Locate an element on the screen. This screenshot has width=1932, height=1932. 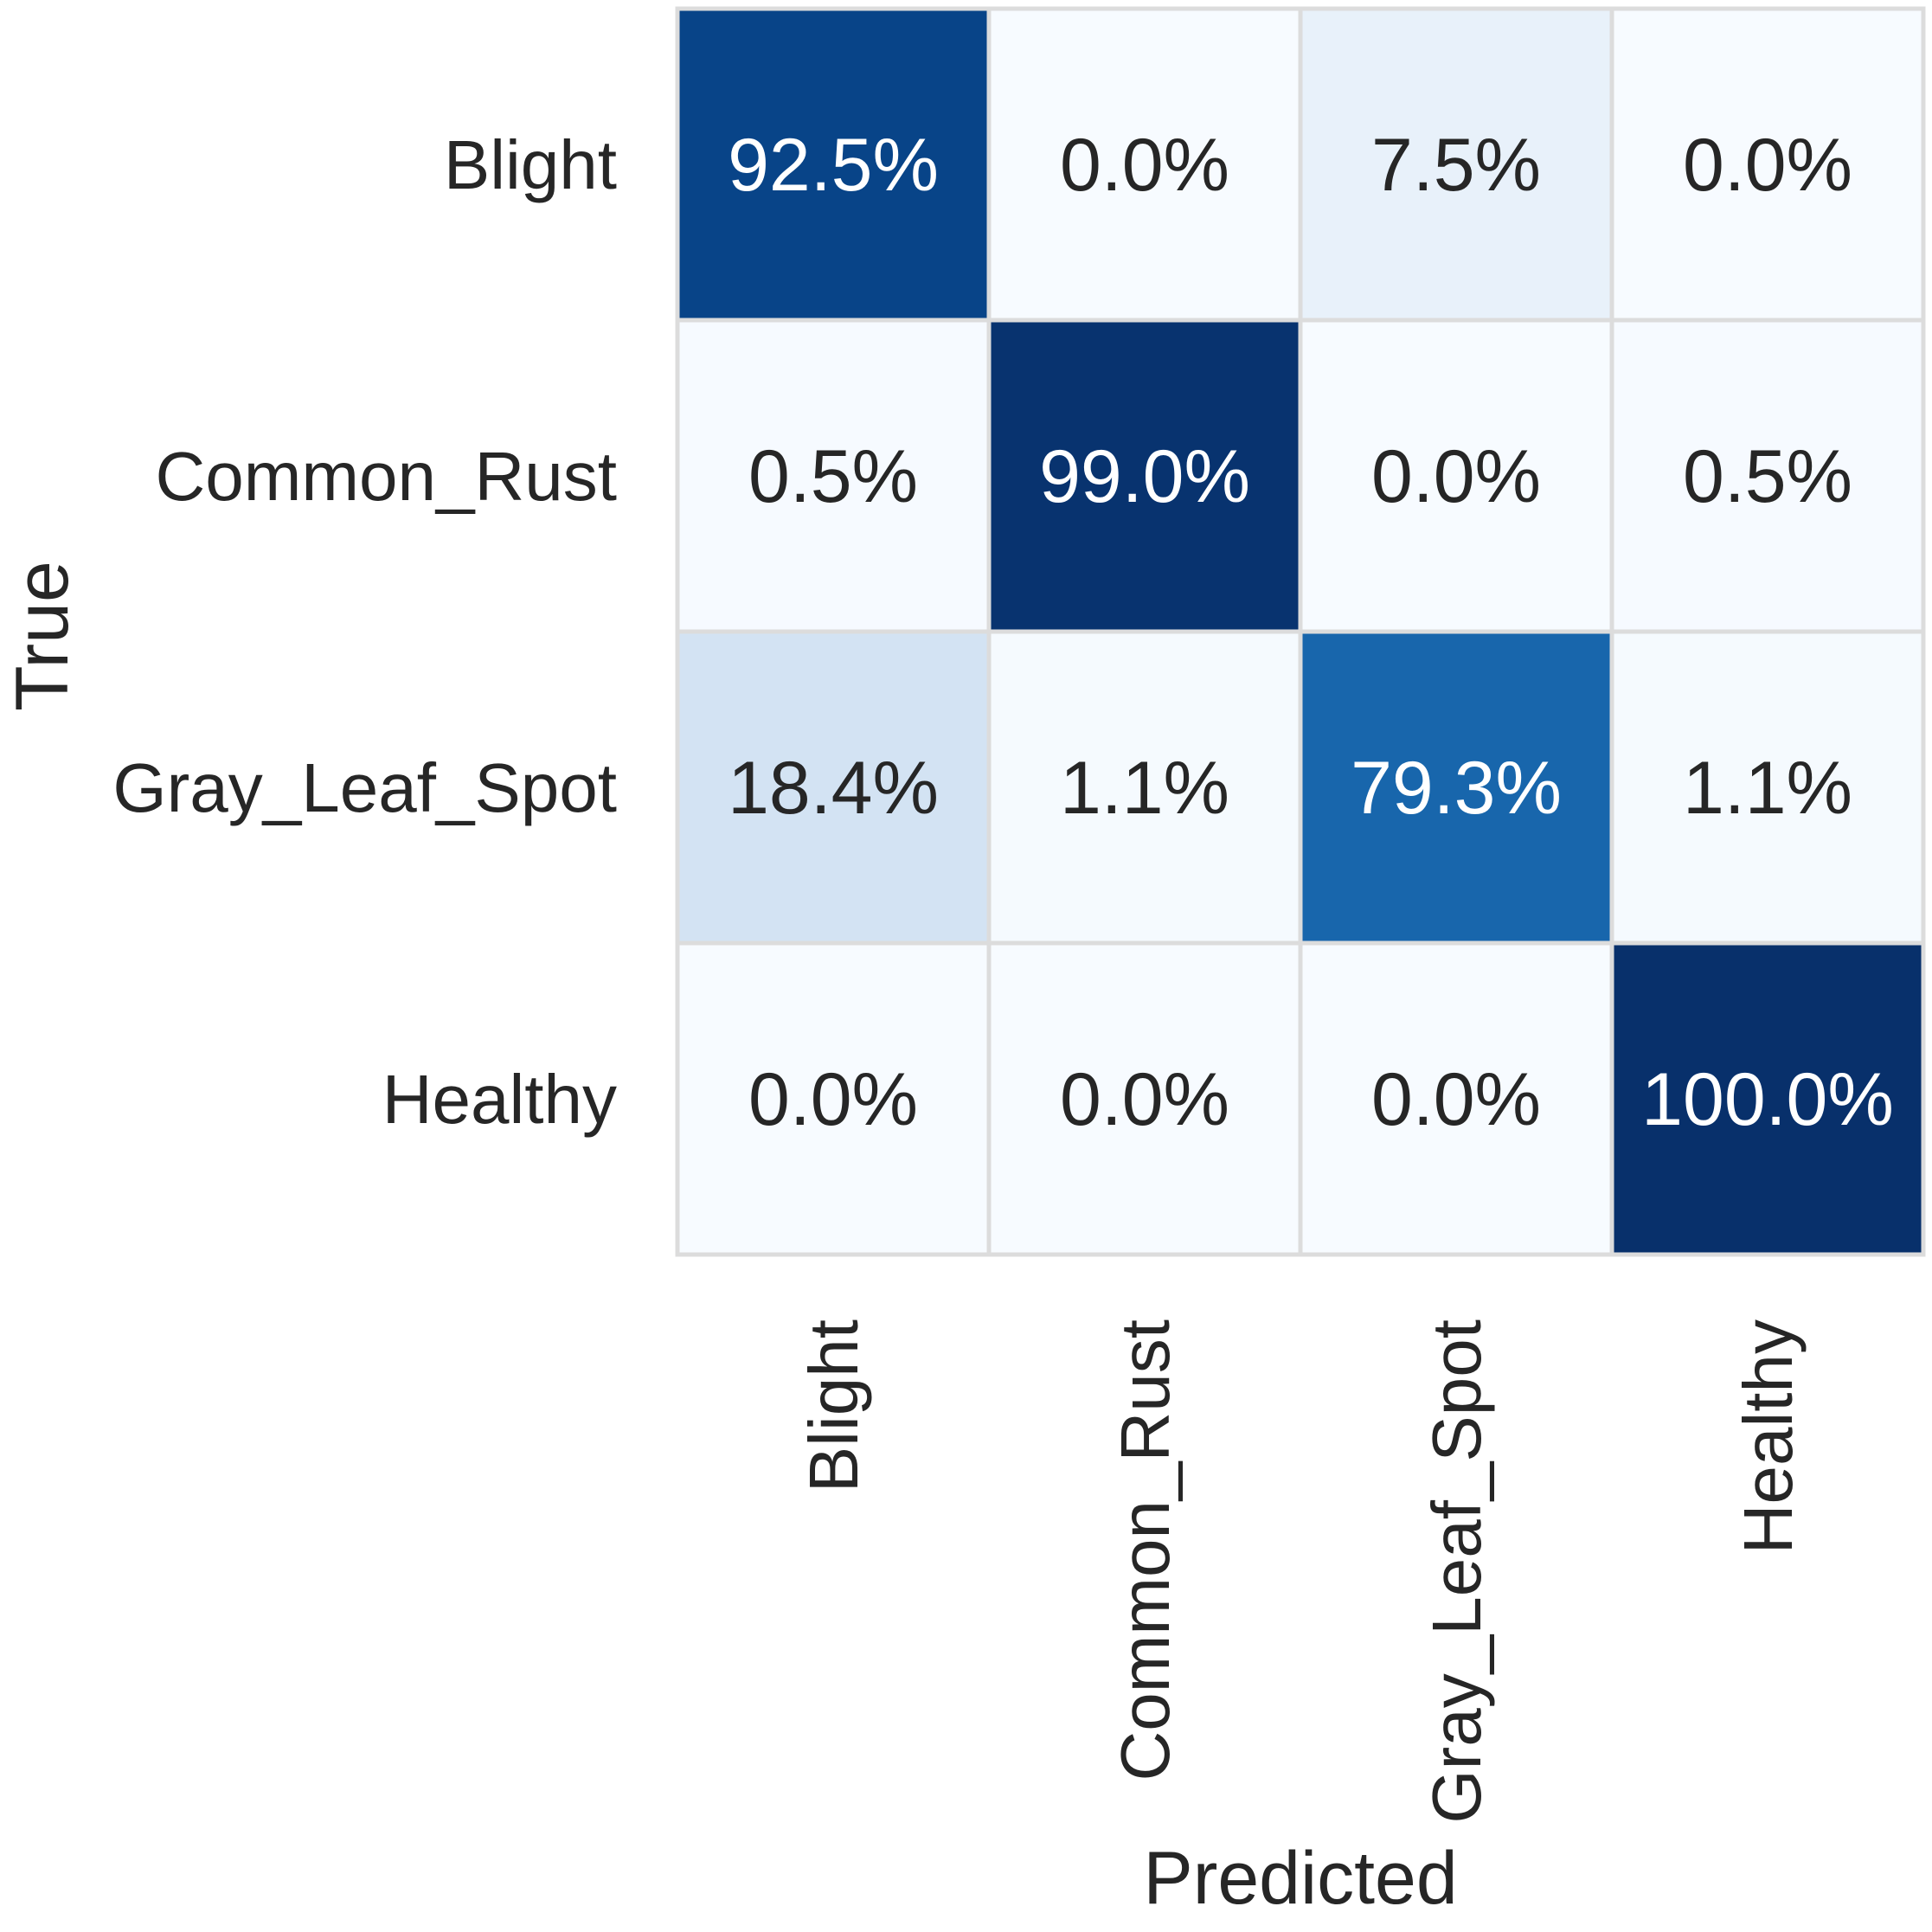
cell-value-label: 18.4% is located at coordinates (833, 788).